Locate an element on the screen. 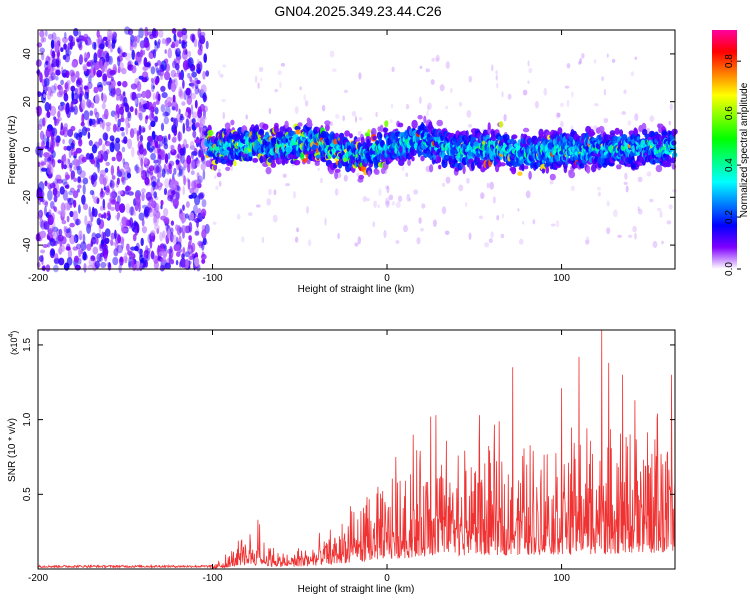  y-tick-label: -40 is located at coordinates (27, 244).